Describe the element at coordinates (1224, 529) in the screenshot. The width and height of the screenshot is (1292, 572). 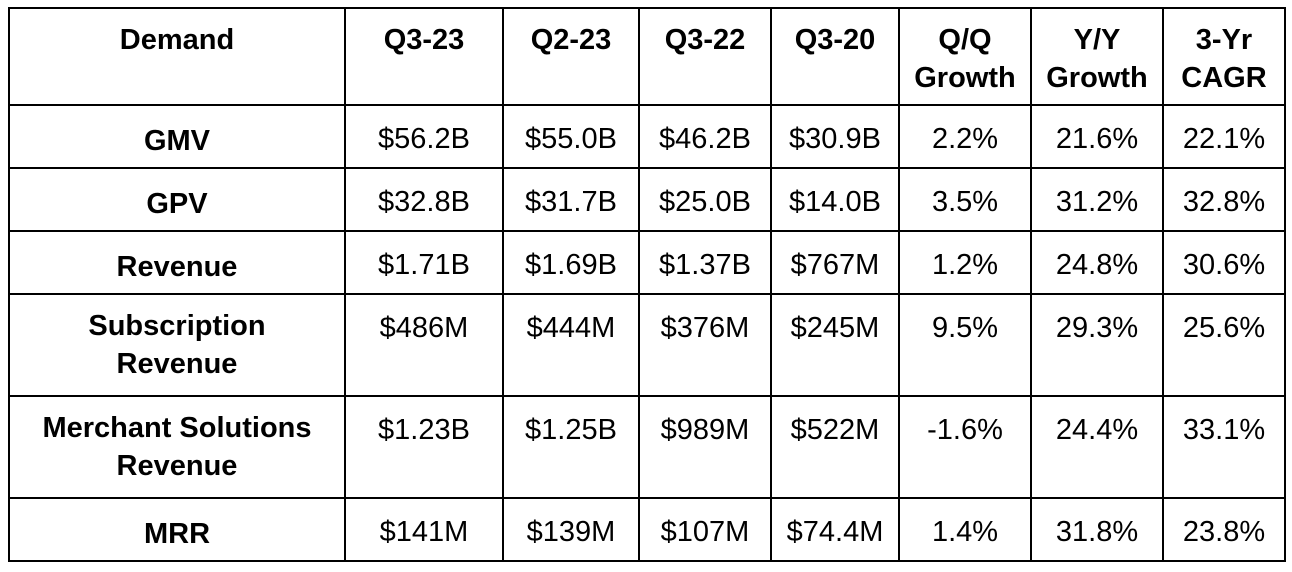
I see `table-cell: 23.8%` at that location.